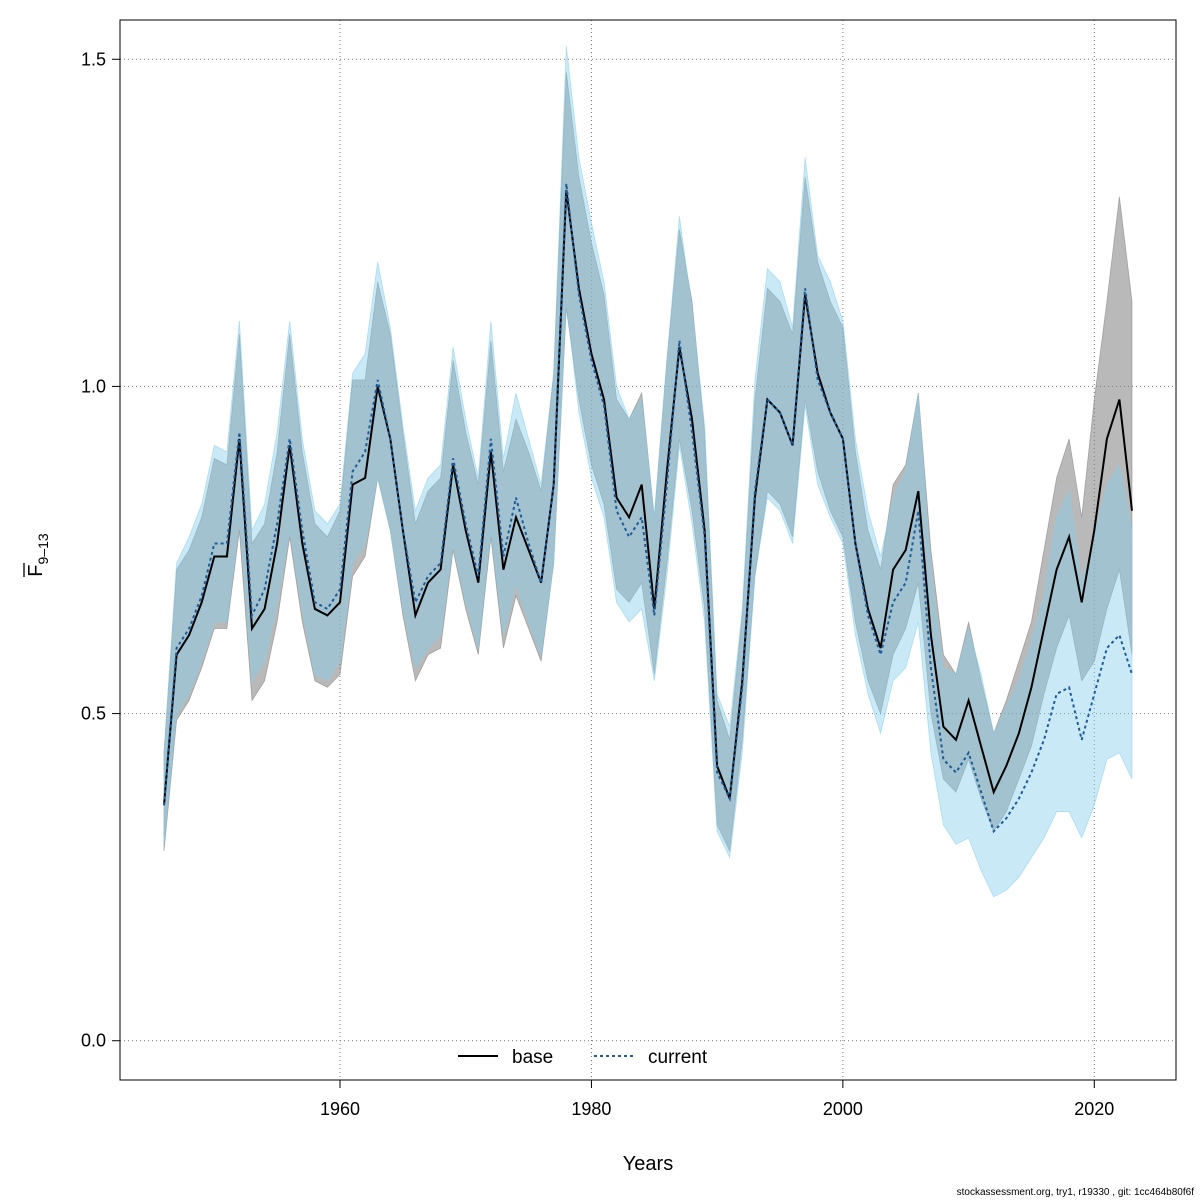  I want to click on legend: base current, so click(583, 1057).